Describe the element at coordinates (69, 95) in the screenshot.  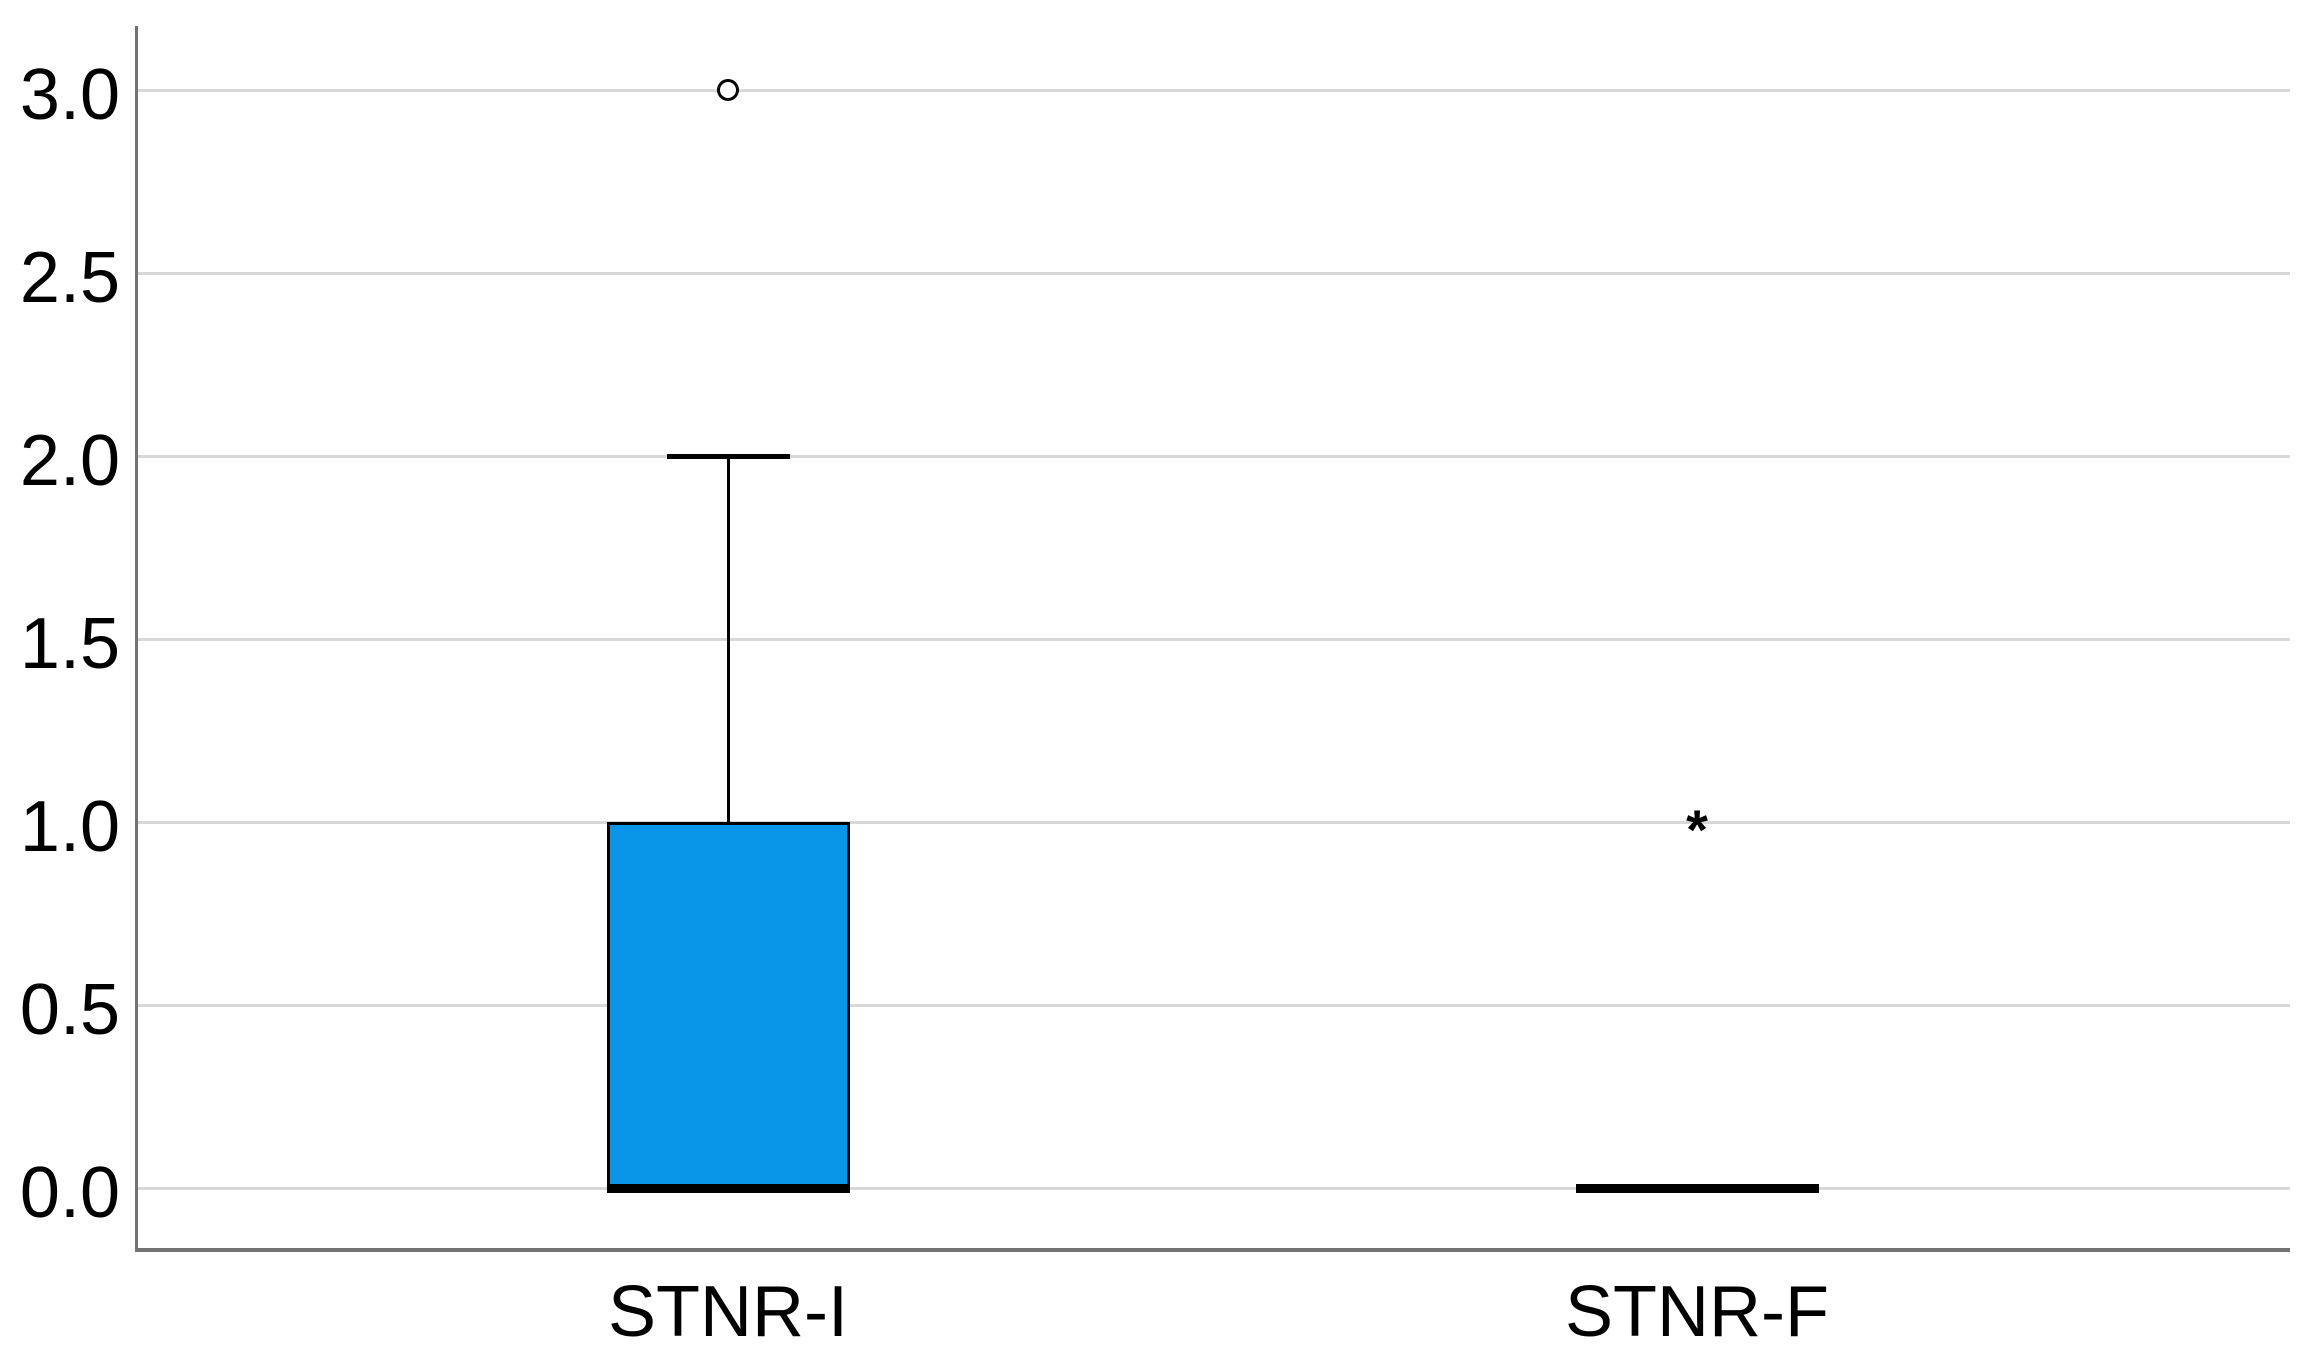
I see `y-tick-label: 3.0` at that location.